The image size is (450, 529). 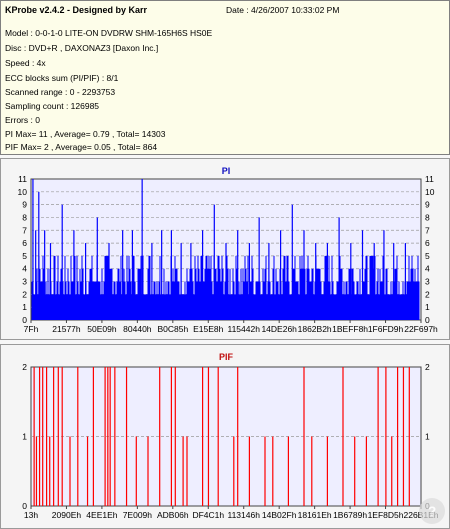 I want to click on pi-ytick-label-right: 0, so click(x=427, y=320).